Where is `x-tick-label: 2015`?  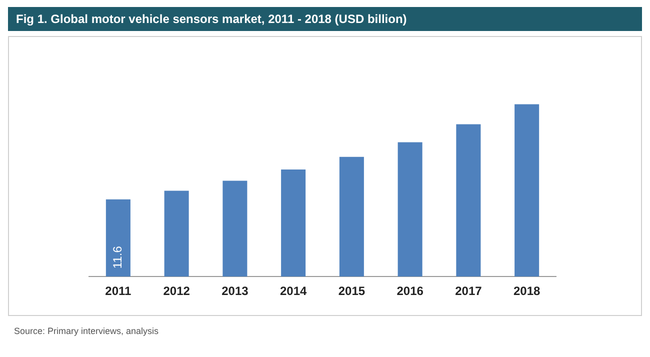 x-tick-label: 2015 is located at coordinates (352, 291).